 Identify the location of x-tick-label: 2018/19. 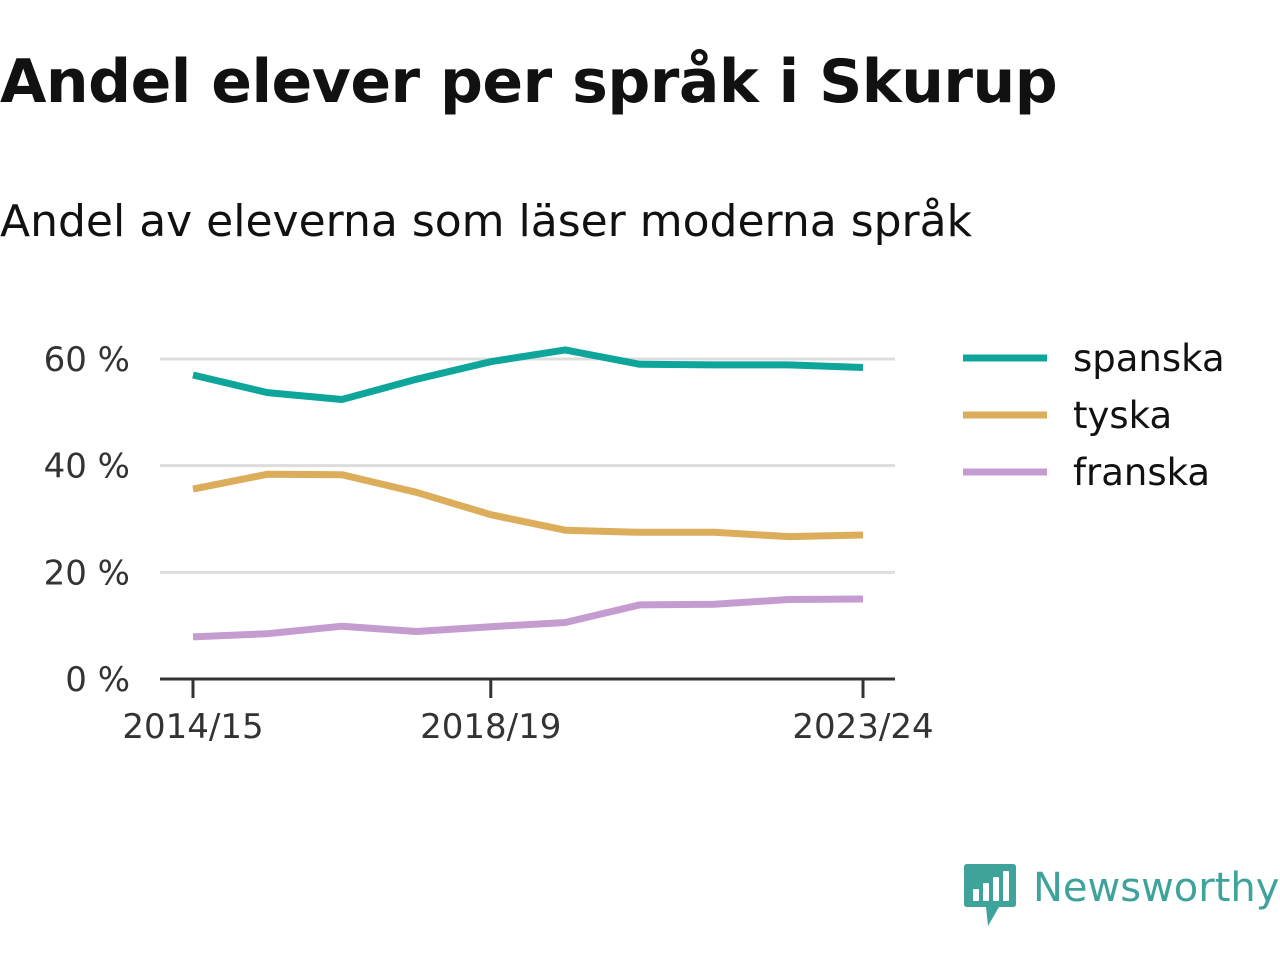
(490, 727).